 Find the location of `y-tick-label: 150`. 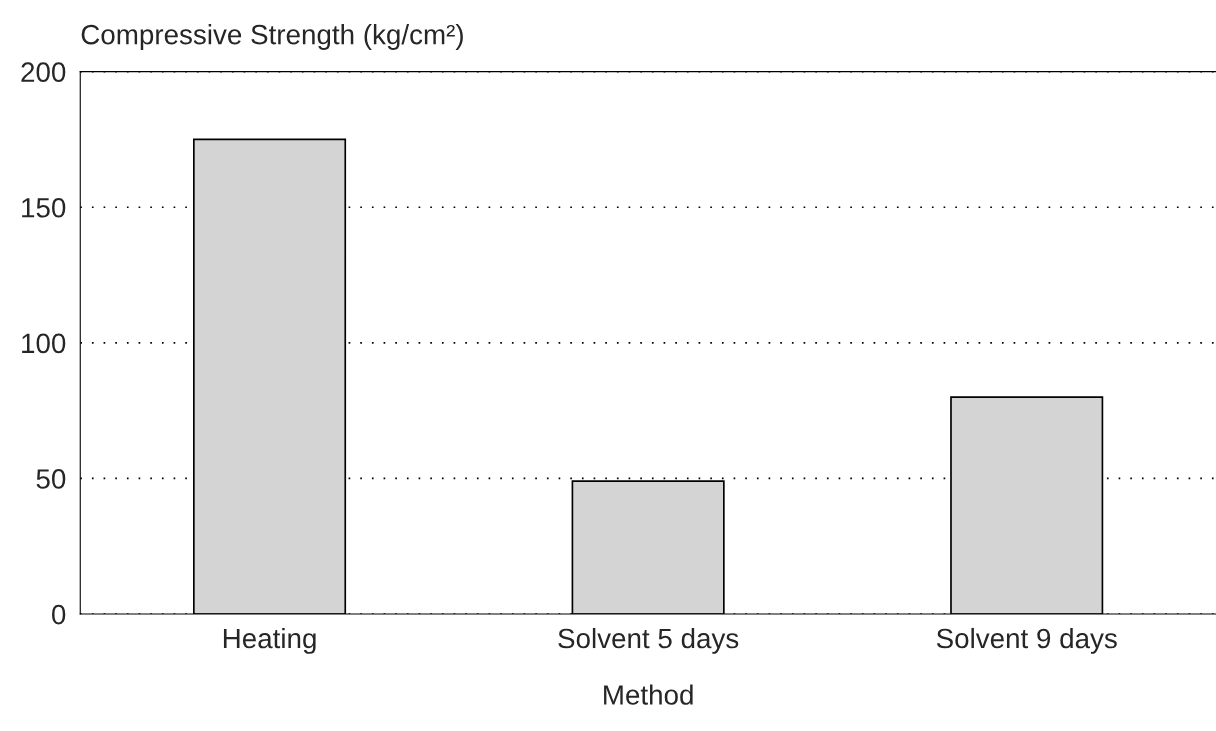

y-tick-label: 150 is located at coordinates (44, 207).